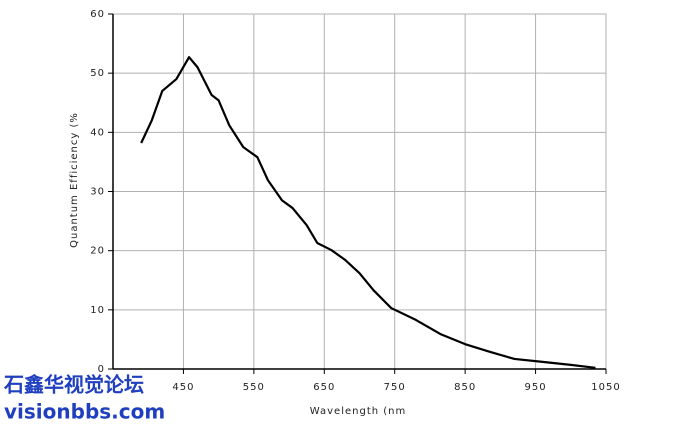  Describe the element at coordinates (358, 411) in the screenshot. I see `x-axis-label: Wavelength (nm` at that location.